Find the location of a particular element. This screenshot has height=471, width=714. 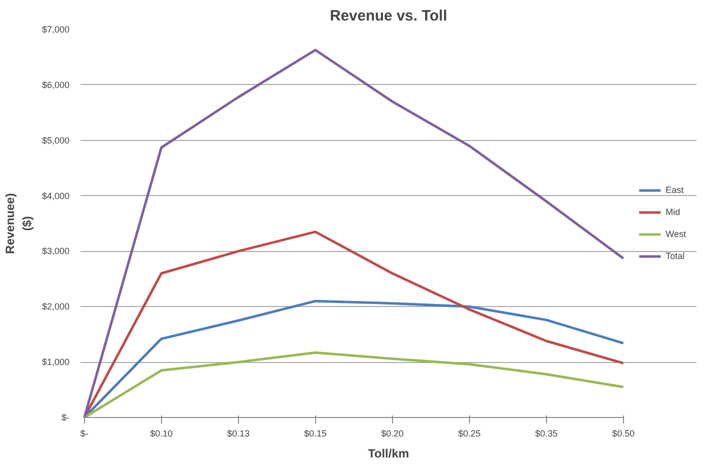

y-tick-label: $1,000 is located at coordinates (56, 362).